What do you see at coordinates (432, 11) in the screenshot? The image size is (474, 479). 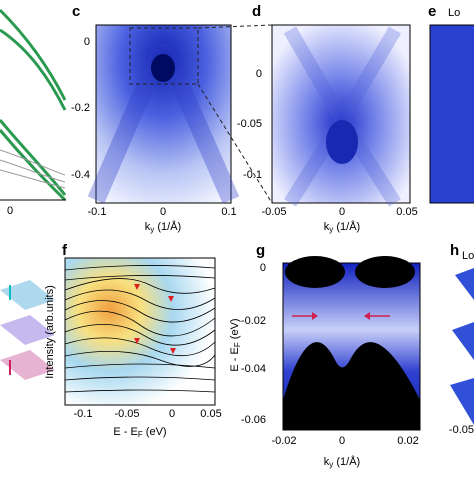 I see `panel-label: e` at bounding box center [432, 11].